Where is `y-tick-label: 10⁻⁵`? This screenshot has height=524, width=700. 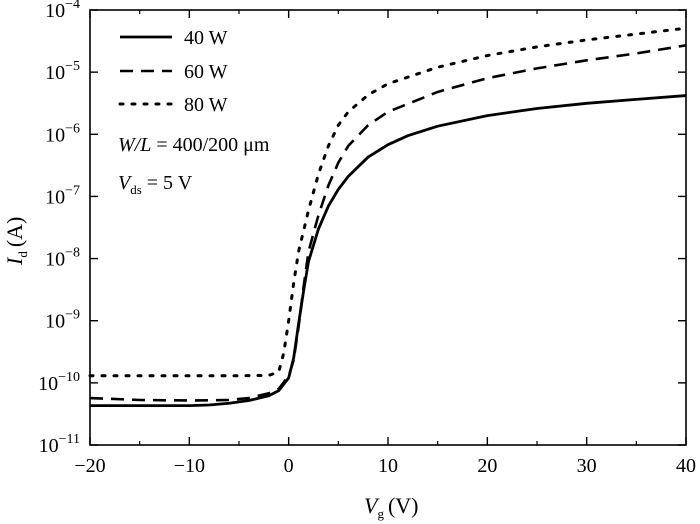
y-tick-label: 10⁻⁵ is located at coordinates (62, 71).